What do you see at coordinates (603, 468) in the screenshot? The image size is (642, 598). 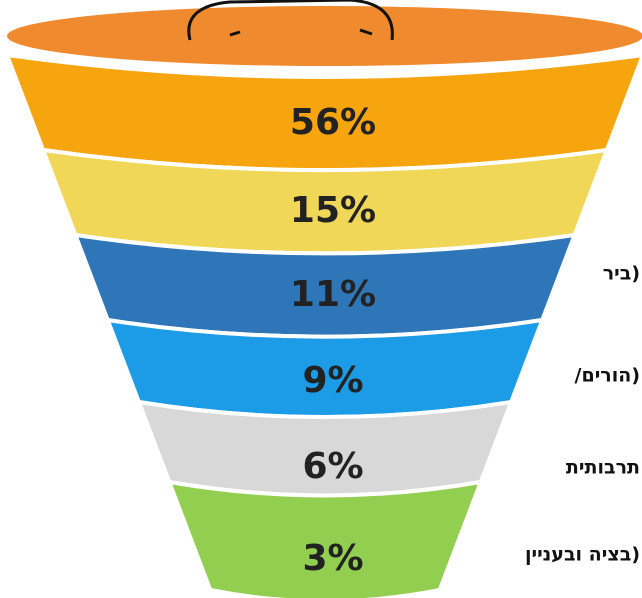 I see `category-label: תרבותית` at bounding box center [603, 468].